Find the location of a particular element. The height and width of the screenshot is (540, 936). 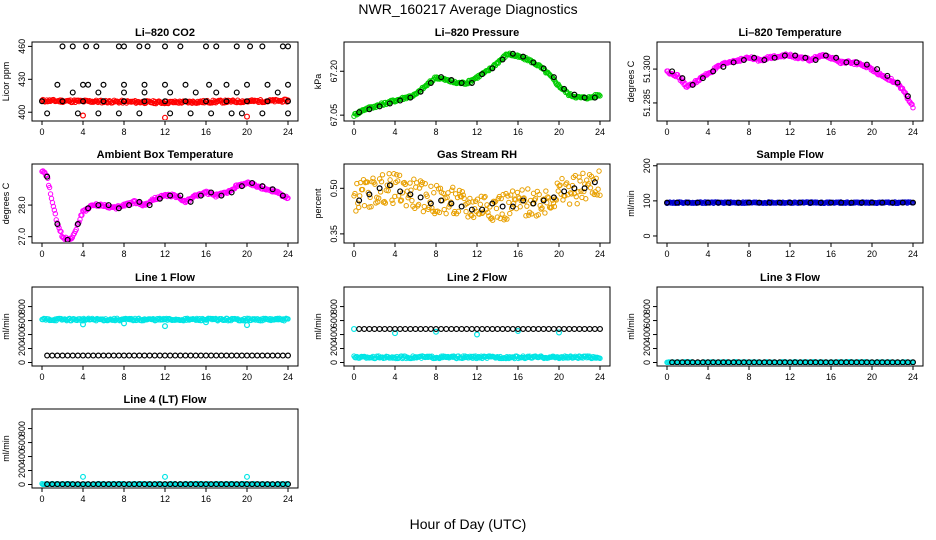

panel-1: Li–820 CO2 Licor ppm 0 4 8 12 16 20 24 400 430 460 is located at coordinates (150, 82).